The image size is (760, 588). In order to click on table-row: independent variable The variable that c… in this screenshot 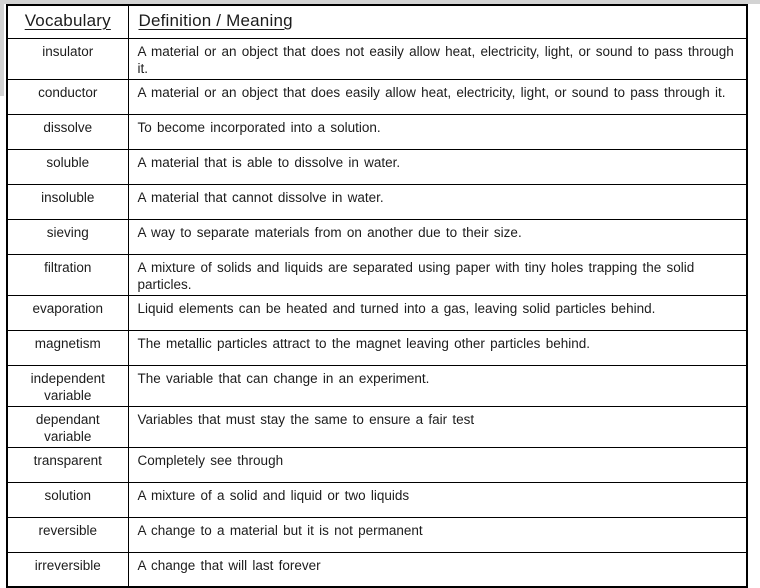, I will do `click(377, 385)`.